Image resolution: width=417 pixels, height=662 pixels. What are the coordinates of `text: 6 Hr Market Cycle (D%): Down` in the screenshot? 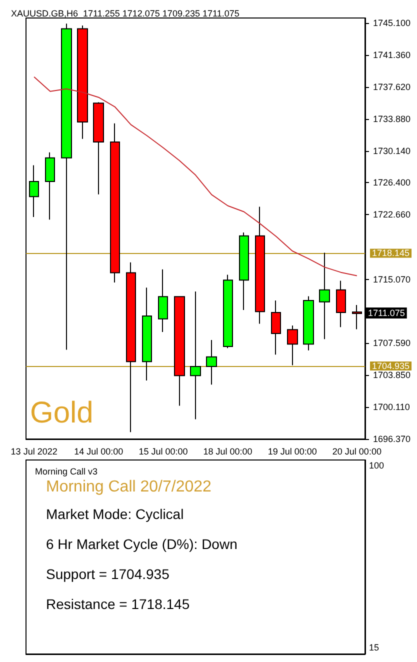 It's located at (142, 544).